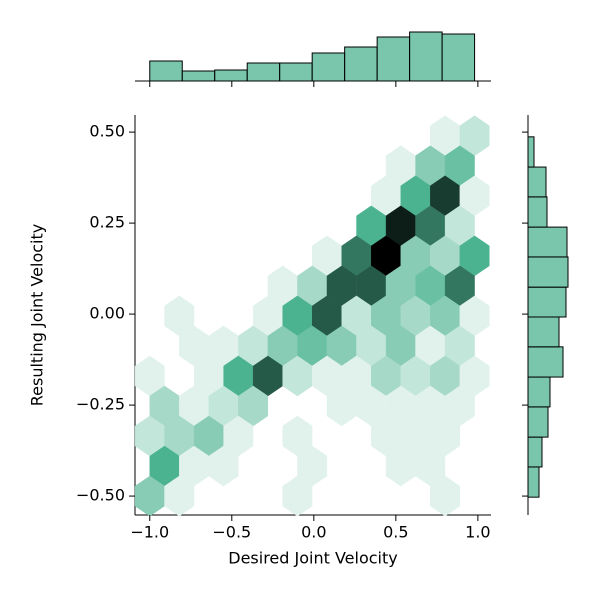 This screenshot has height=600, width=600. I want to click on y-tick-label: 0.50, so click(107, 131).